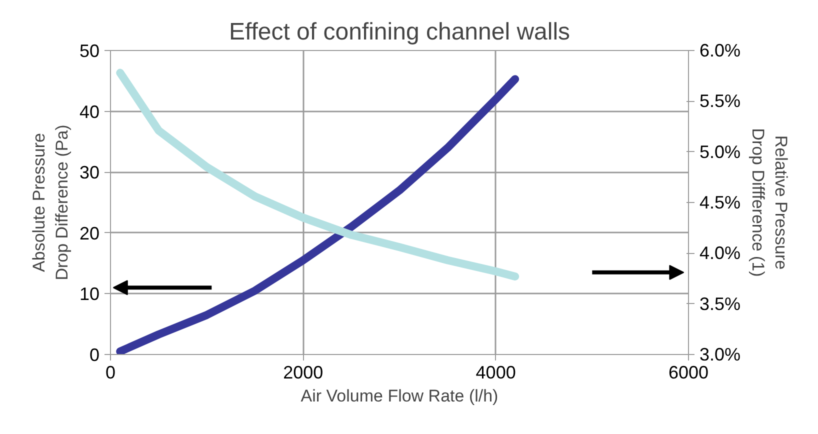 The width and height of the screenshot is (818, 434). I want to click on y2-tick-label: 6.0%, so click(720, 50).